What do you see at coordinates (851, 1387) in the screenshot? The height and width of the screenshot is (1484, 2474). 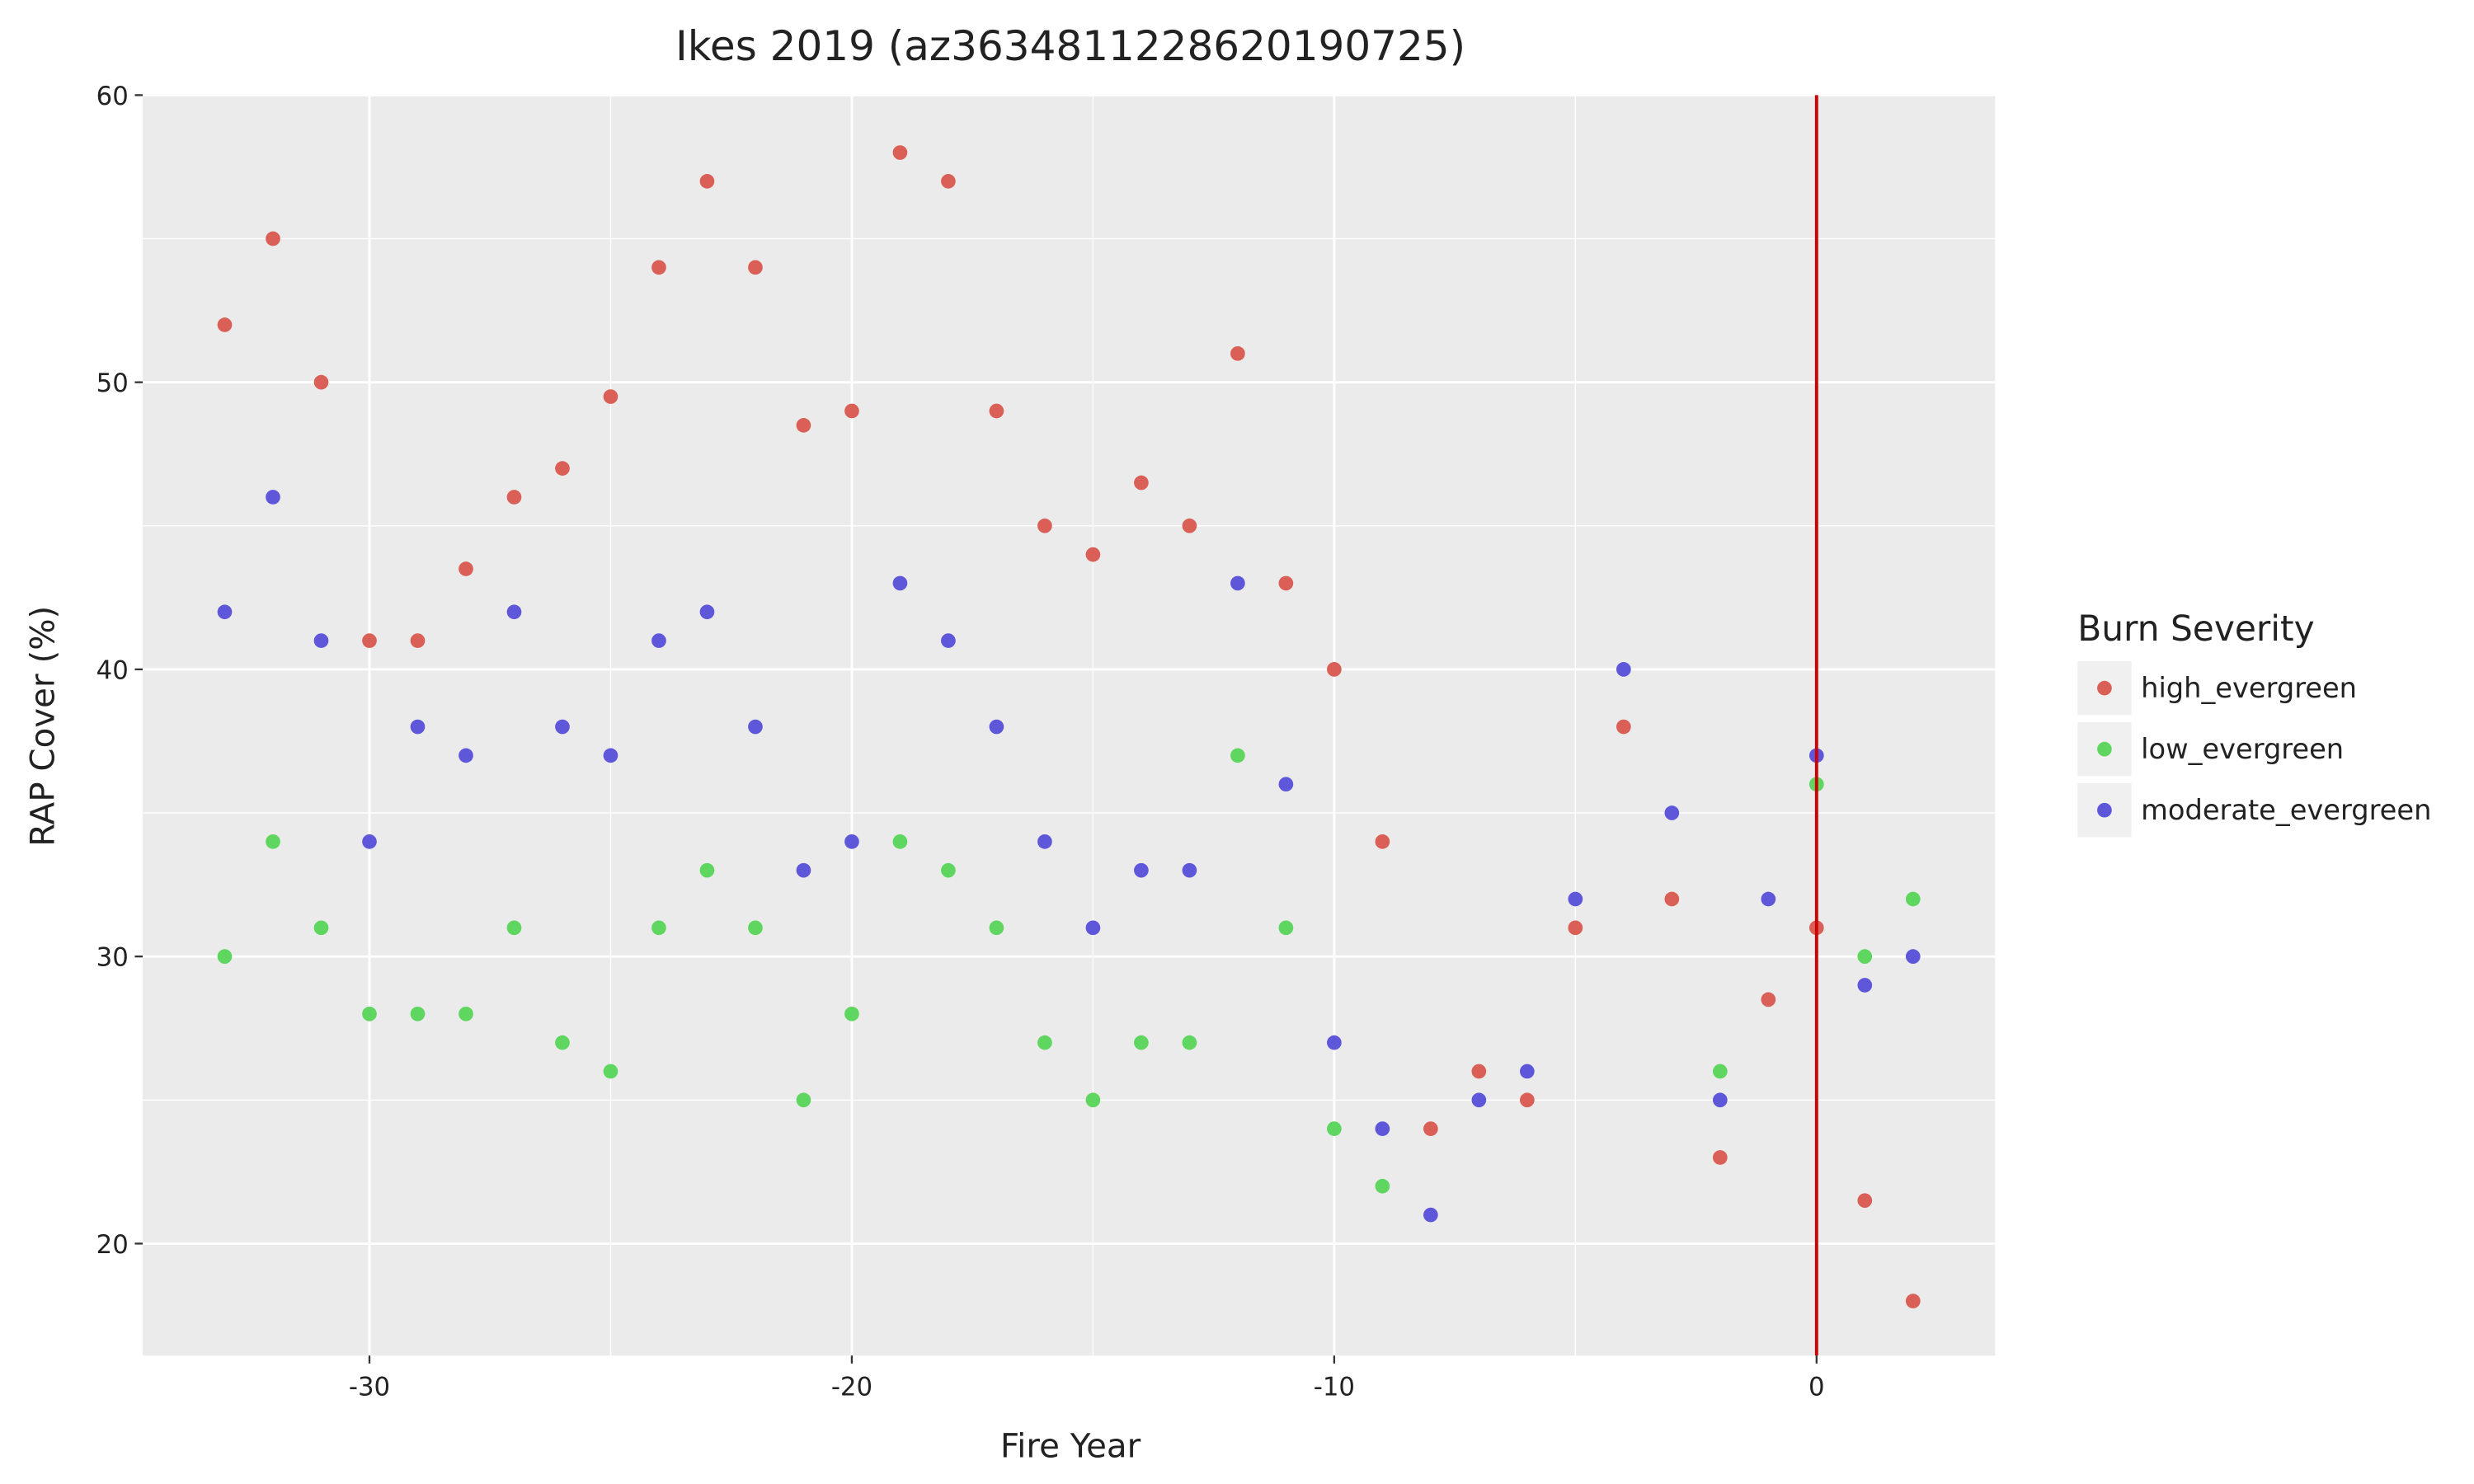 I see `x-tick-label: -20` at bounding box center [851, 1387].